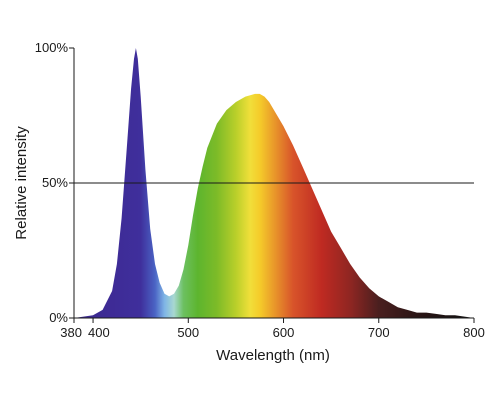  What do you see at coordinates (55, 182) in the screenshot?
I see `y-tick-label-50: 50%` at bounding box center [55, 182].